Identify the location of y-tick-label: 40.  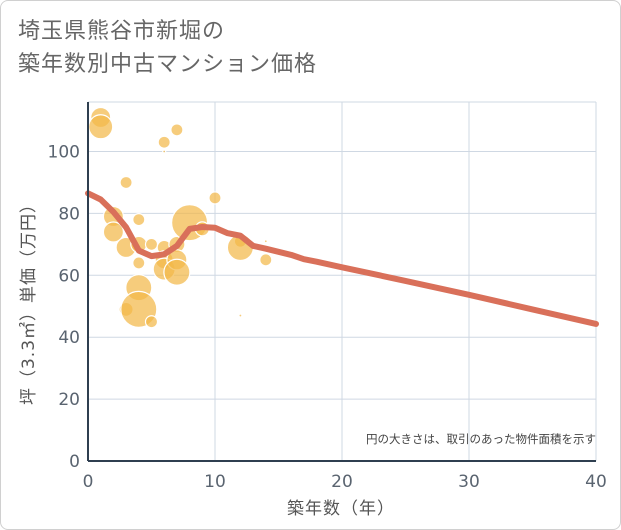
(69, 338).